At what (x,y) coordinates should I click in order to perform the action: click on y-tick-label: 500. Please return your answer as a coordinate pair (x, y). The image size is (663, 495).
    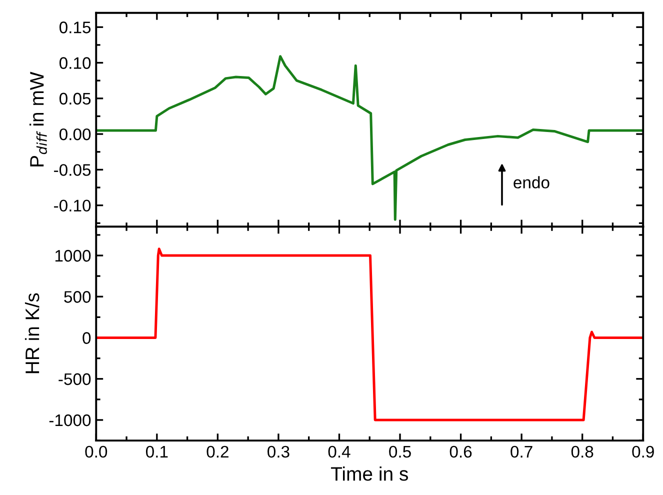
    Looking at the image, I should click on (77, 297).